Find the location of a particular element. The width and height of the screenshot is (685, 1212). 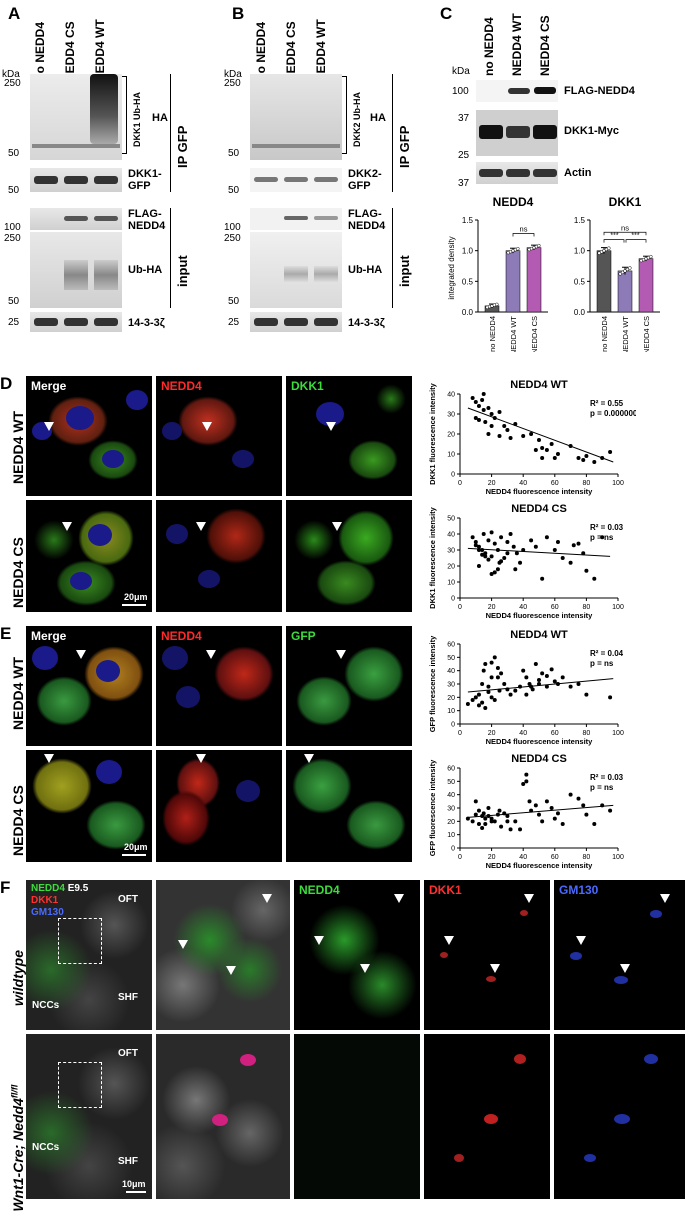

panel-b-ub-label: DKK2 Ub-HA is located at coordinates (357, 119).